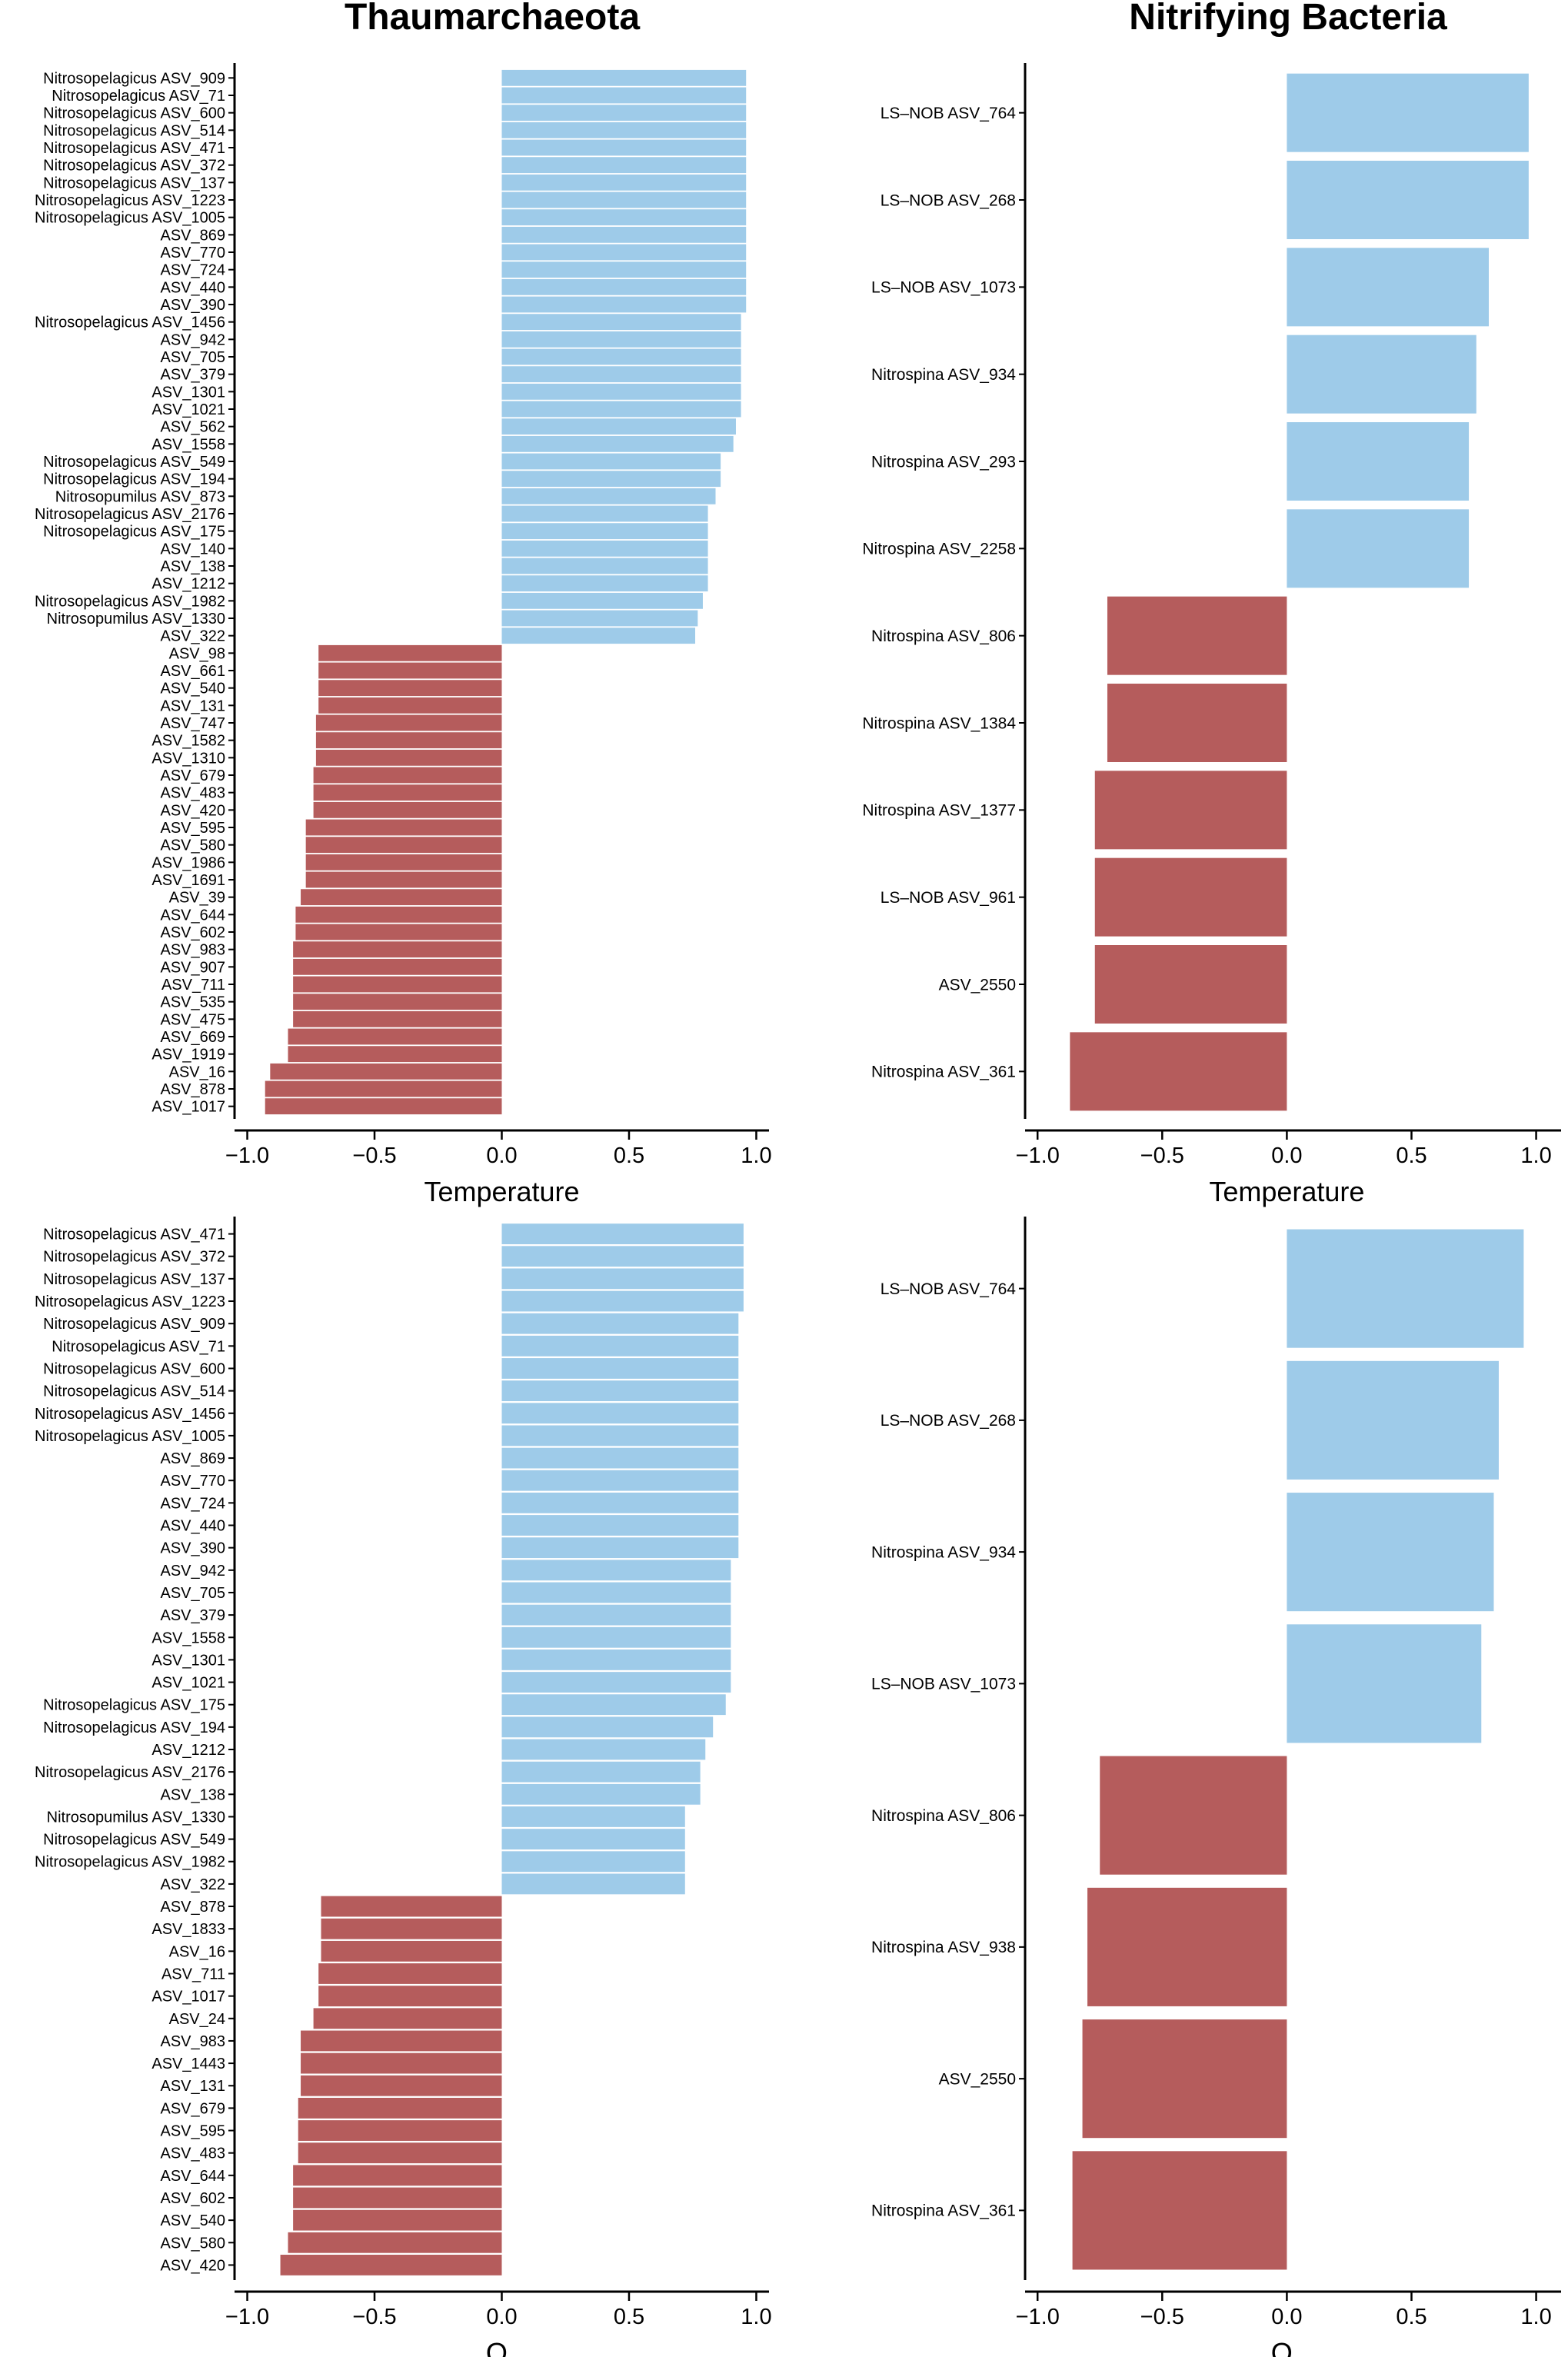 This screenshot has height=2357, width=1568. What do you see at coordinates (188, 880) in the screenshot?
I see `category-label-0-46: ASV_1691` at bounding box center [188, 880].